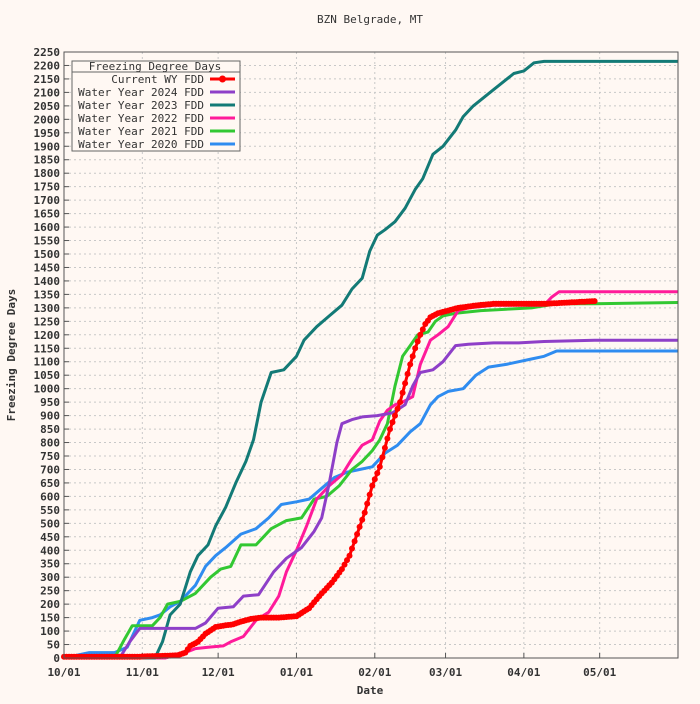 Image resolution: width=700 pixels, height=704 pixels. Describe the element at coordinates (599, 672) in the screenshot. I see `x-tick-label: 05/01` at that location.